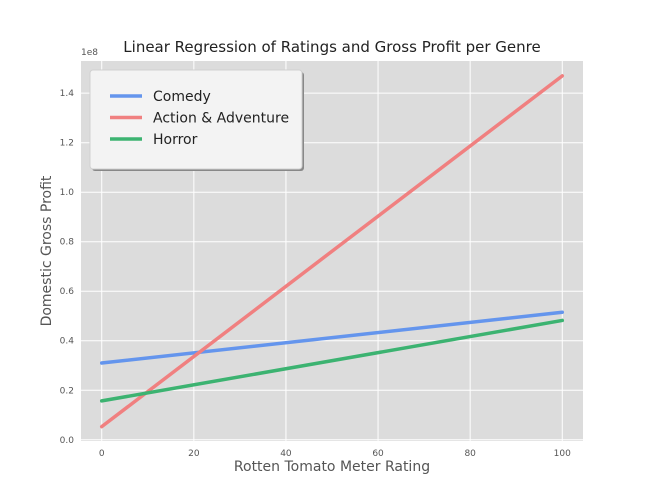  What do you see at coordinates (67, 342) in the screenshot?
I see `y-tick-label: 0.4` at bounding box center [67, 342].